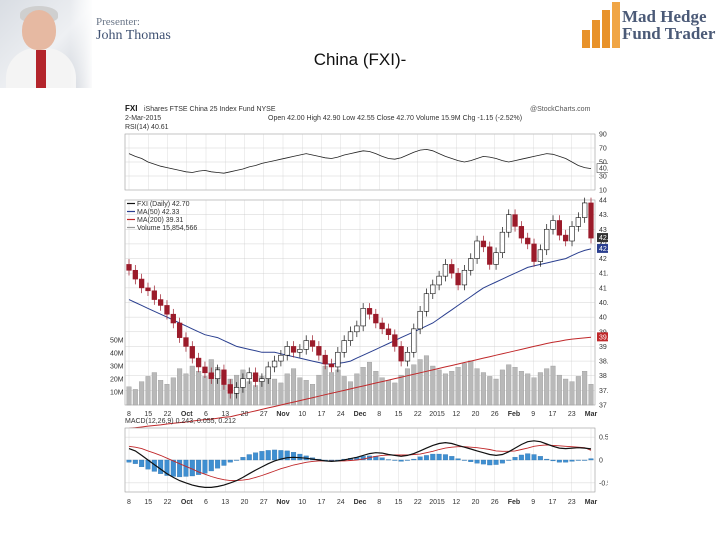 This screenshot has width=720, height=540. What do you see at coordinates (302, 414) in the screenshot?
I see `x-tick-label: 10` at bounding box center [302, 414].